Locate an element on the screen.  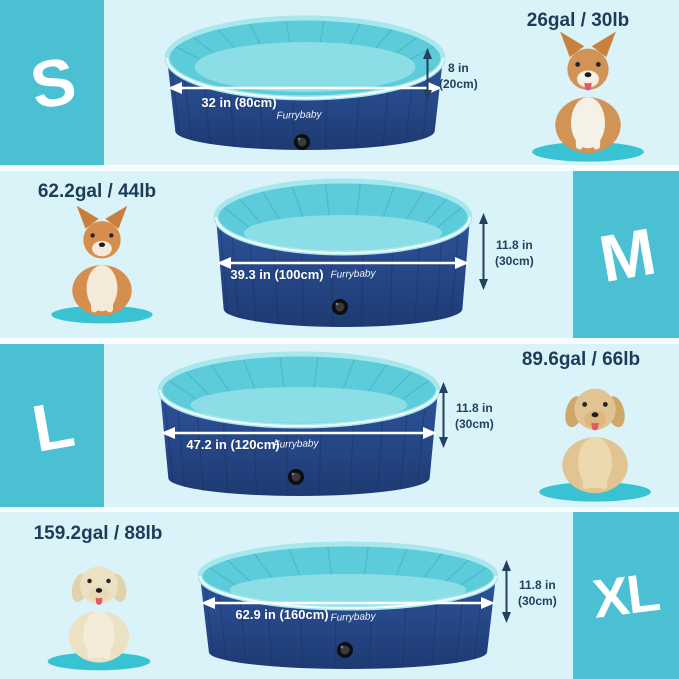
size-badge-l: L is located at coordinates (52, 425).